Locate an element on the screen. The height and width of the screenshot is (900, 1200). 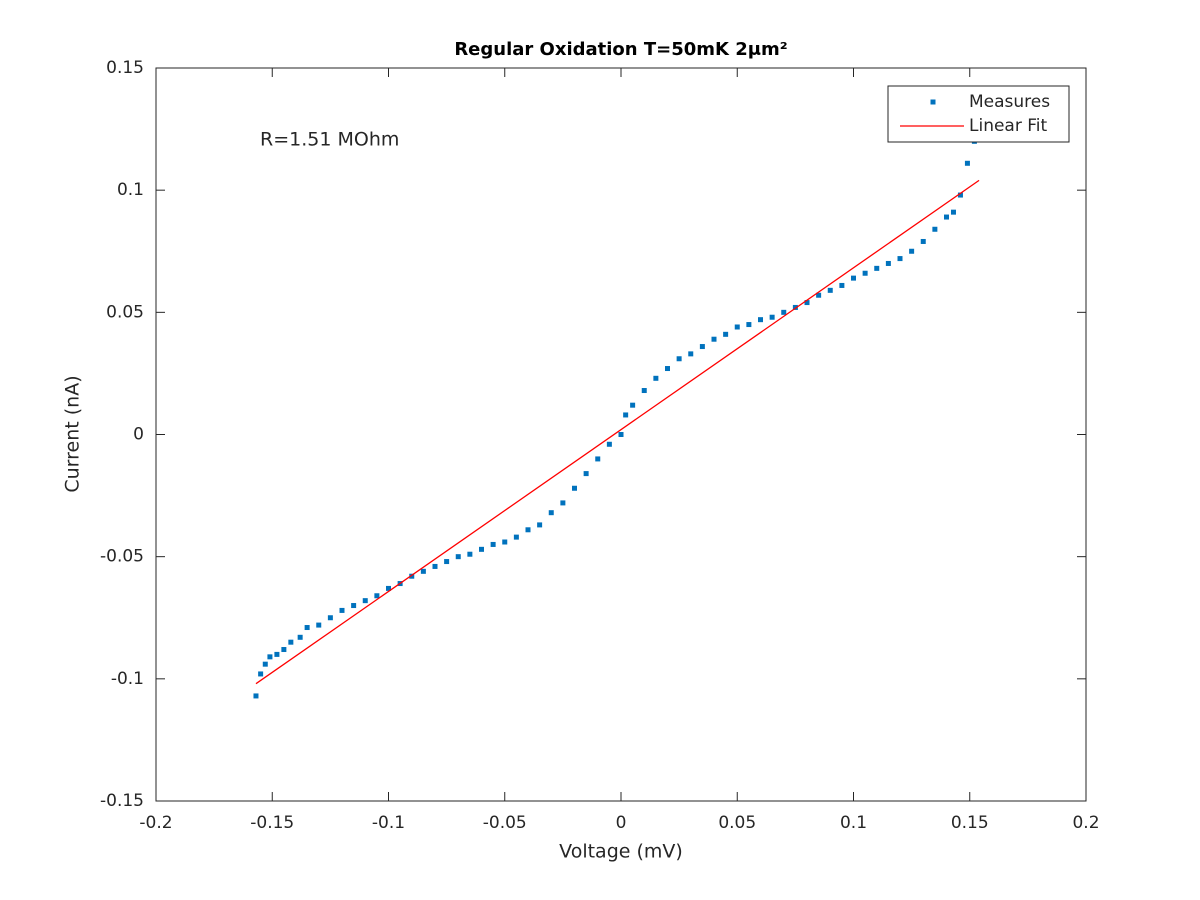
annotation: R=1.51 MOhm is located at coordinates (329, 140).